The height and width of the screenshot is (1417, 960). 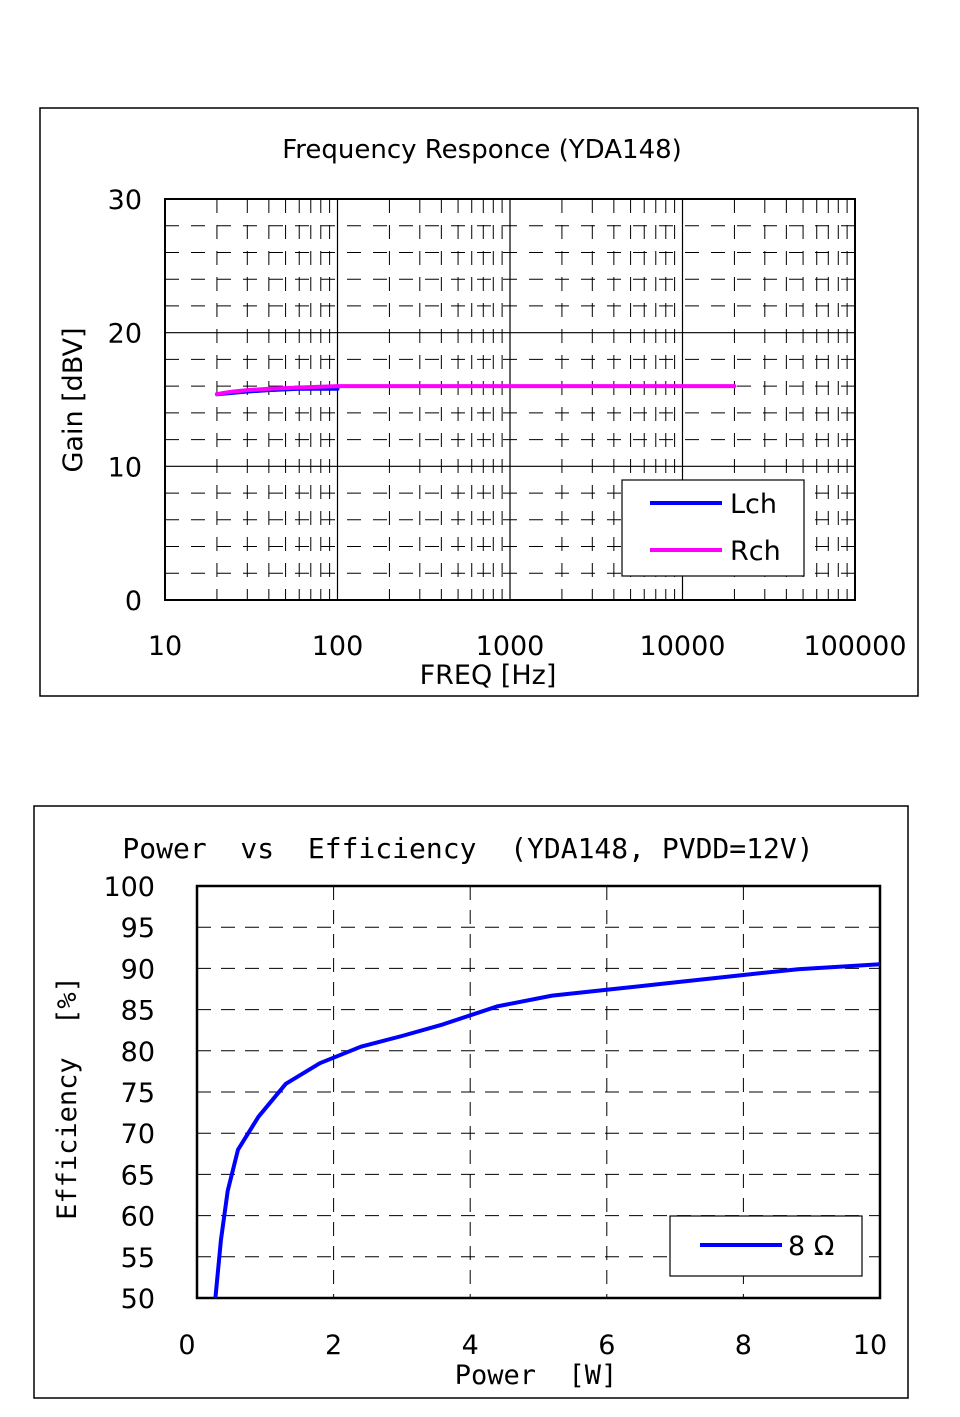 What do you see at coordinates (536, 1375) in the screenshot?
I see `chart2-x-axis-label: Power [W]` at bounding box center [536, 1375].